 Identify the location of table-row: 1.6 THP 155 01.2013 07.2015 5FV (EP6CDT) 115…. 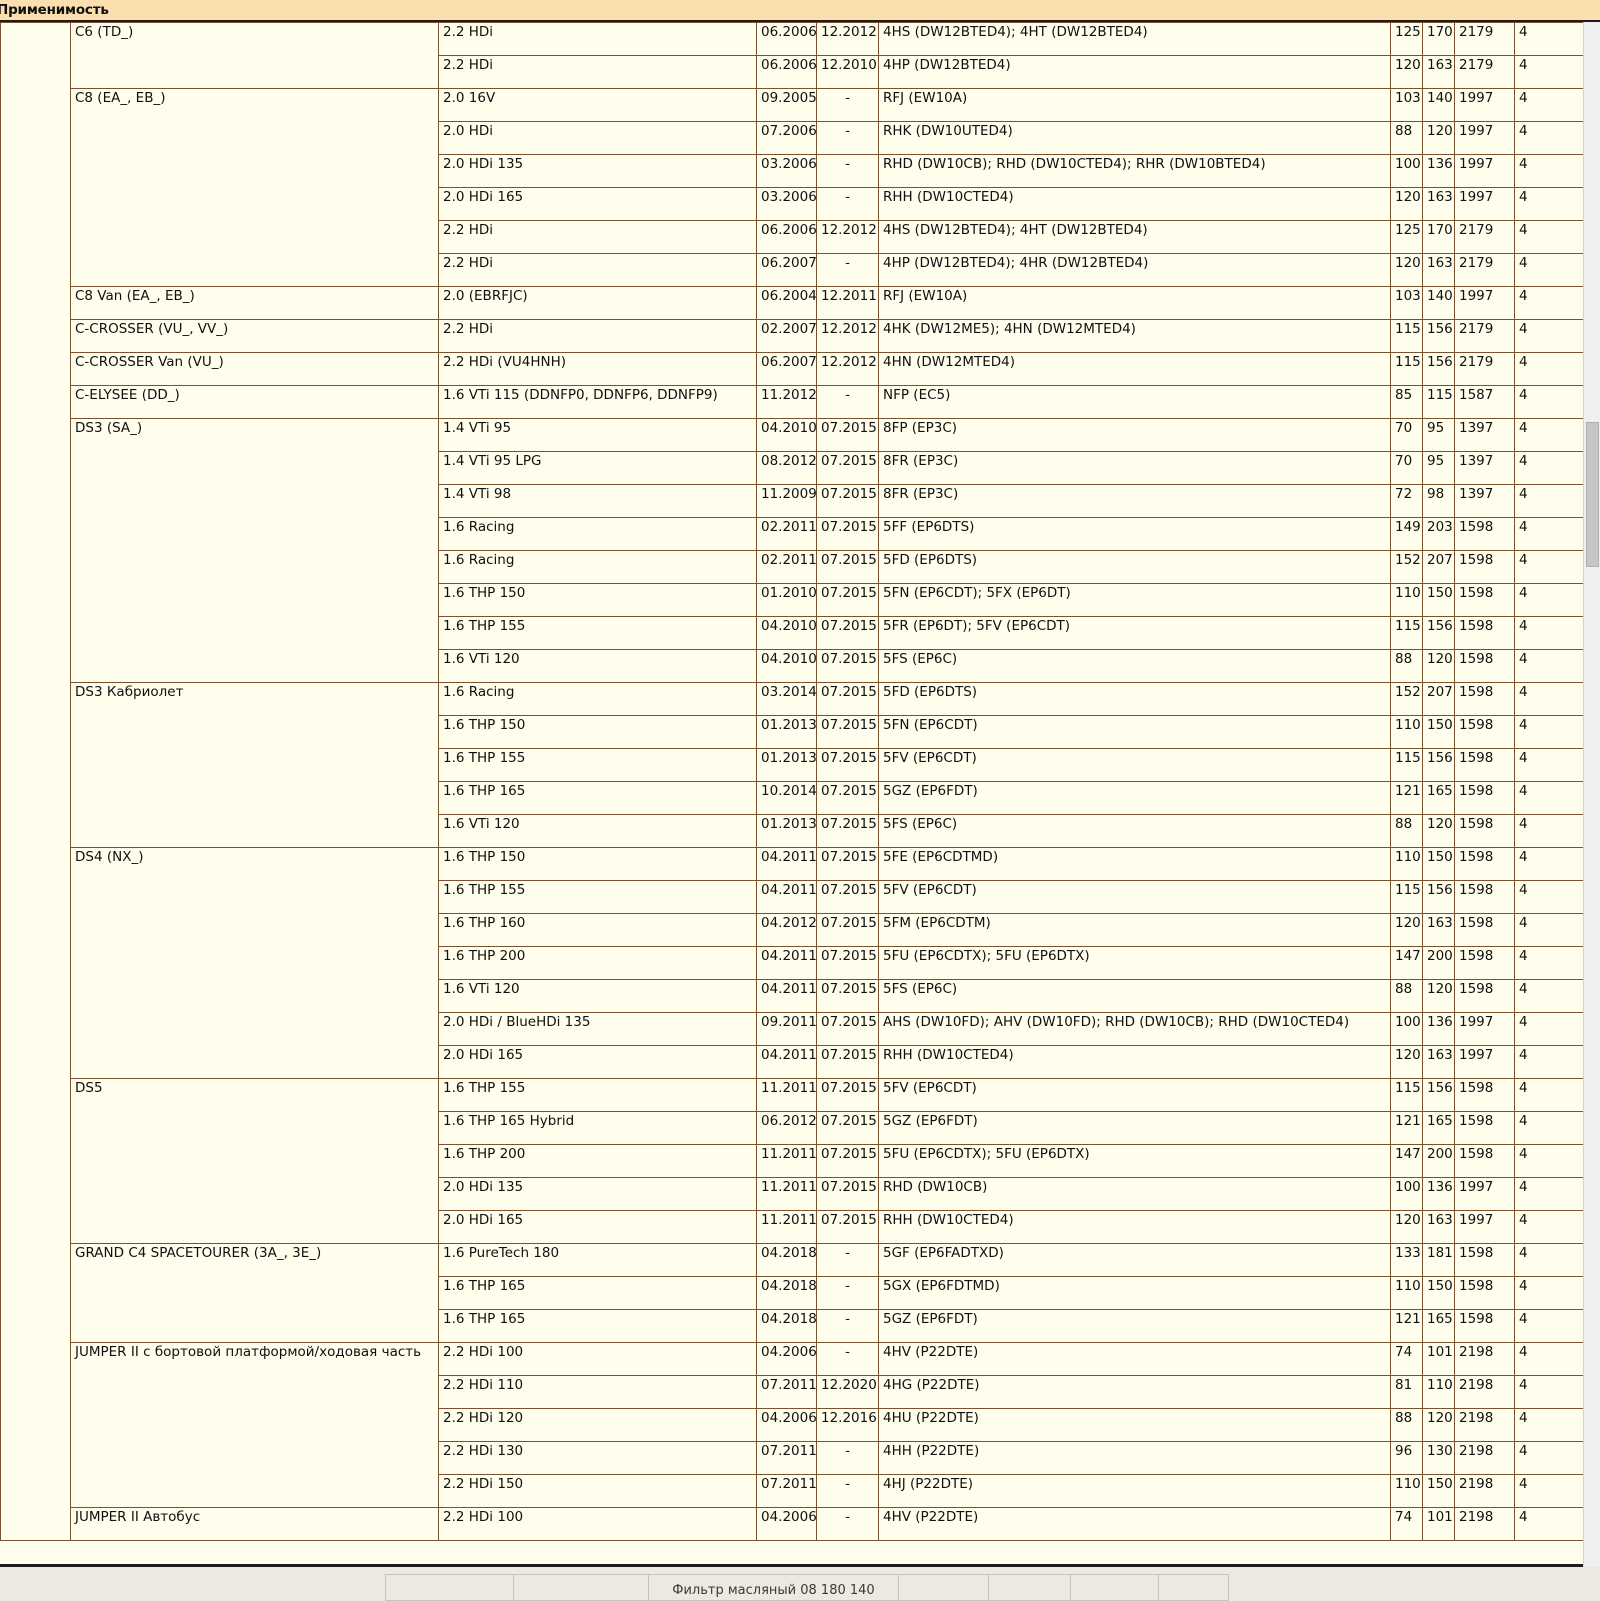
(792, 765).